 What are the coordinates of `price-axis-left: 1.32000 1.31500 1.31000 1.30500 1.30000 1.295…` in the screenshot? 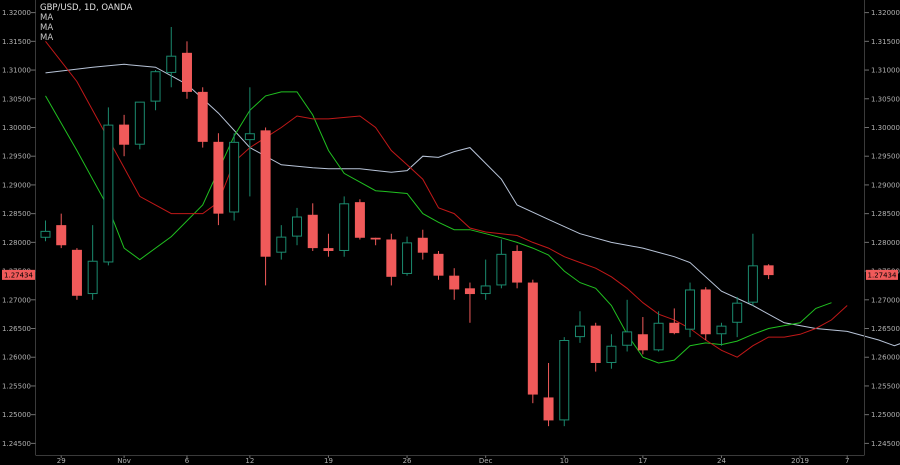 It's located at (19, 227).